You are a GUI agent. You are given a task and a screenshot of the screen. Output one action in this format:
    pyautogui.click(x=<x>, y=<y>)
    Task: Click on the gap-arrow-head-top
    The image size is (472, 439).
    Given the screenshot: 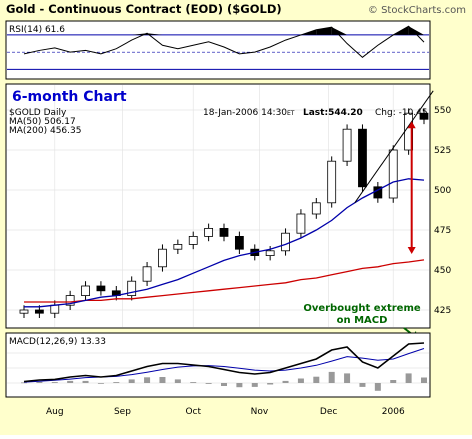 What is the action you would take?
    pyautogui.click(x=411, y=125)
    